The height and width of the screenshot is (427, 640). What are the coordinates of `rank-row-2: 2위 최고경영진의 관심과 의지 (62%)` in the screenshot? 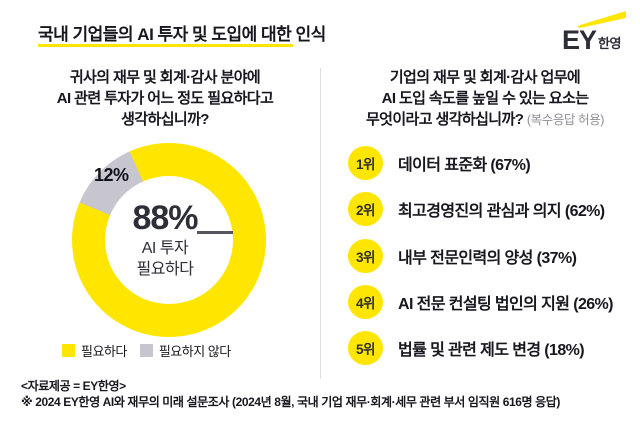 It's located at (476, 209).